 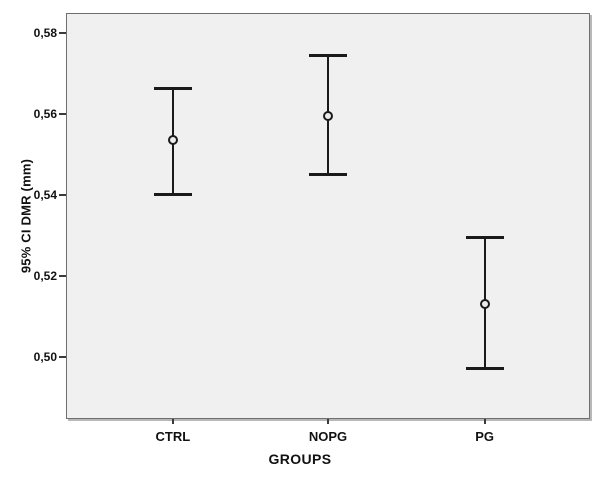 I want to click on y-axis-tick-label: 0,54, so click(x=45, y=194).